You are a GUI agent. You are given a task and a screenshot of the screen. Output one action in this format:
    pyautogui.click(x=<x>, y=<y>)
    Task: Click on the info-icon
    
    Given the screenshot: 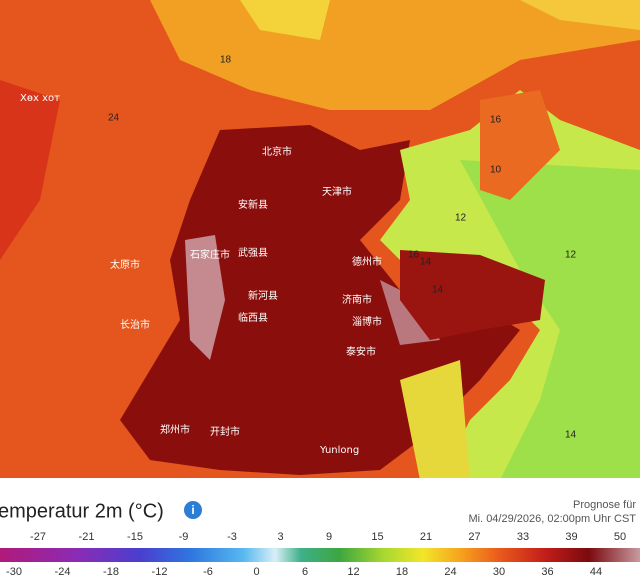 What is the action you would take?
    pyautogui.click(x=193, y=510)
    